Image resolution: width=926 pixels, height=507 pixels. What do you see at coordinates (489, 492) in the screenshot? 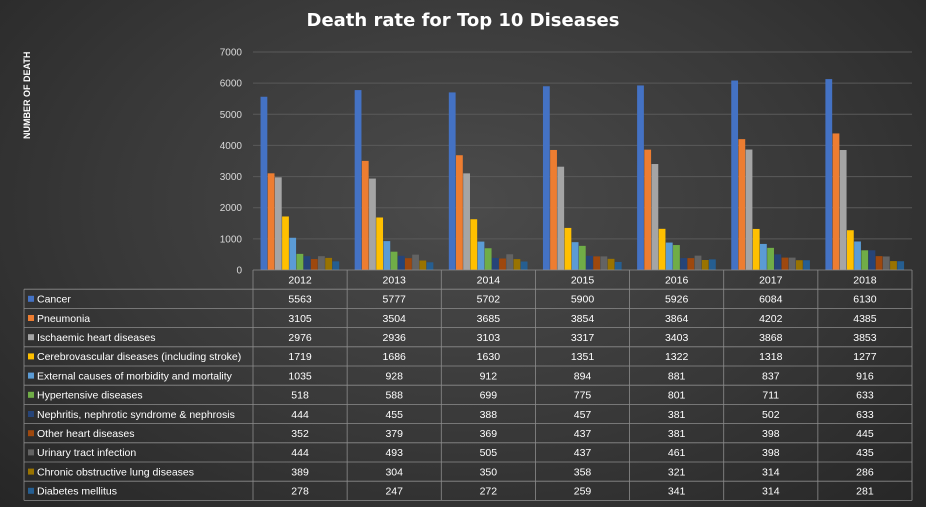
I see `table-cell: 272` at bounding box center [489, 492].